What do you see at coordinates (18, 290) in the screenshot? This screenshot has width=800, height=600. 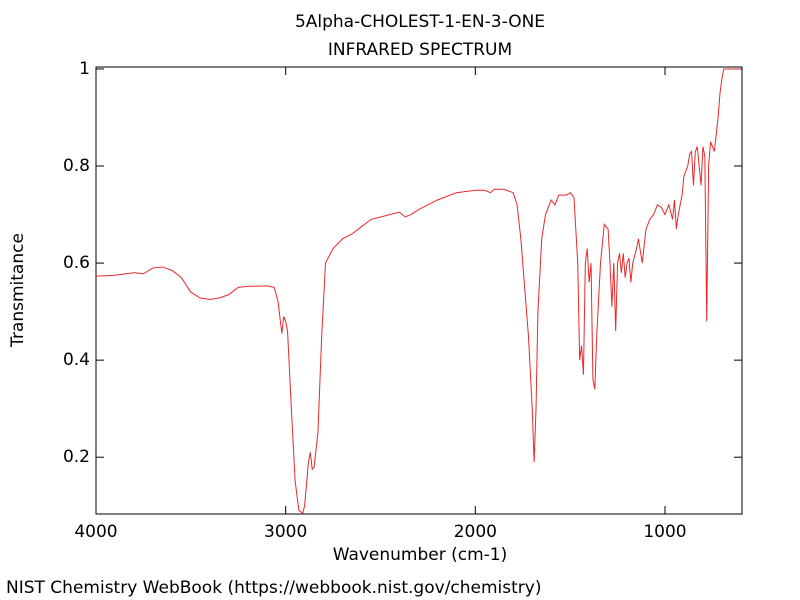 I see `y-axis-label: Transmitance` at bounding box center [18, 290].